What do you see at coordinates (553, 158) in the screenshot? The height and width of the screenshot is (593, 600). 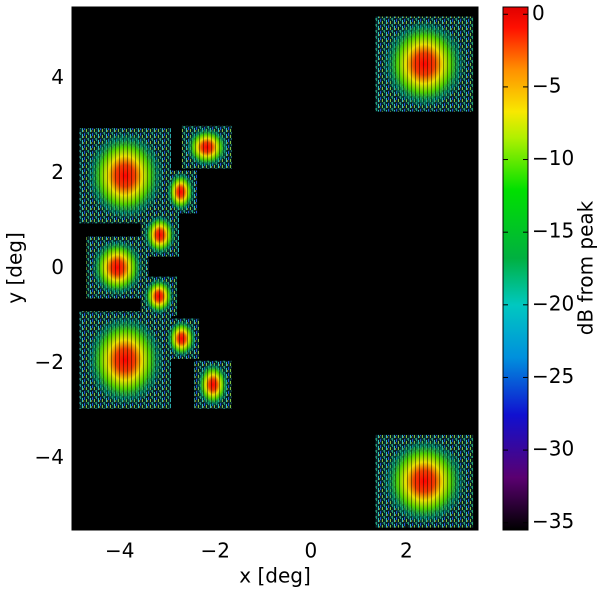 I see `colorbar-tick-label: −10` at bounding box center [553, 158].